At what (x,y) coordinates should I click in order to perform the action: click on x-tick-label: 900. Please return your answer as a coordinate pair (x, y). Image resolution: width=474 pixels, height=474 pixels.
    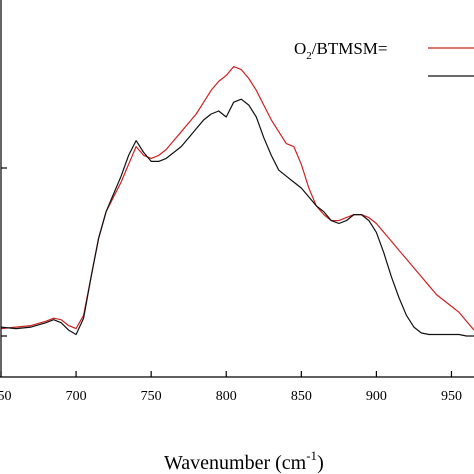
    Looking at the image, I should click on (376, 396).